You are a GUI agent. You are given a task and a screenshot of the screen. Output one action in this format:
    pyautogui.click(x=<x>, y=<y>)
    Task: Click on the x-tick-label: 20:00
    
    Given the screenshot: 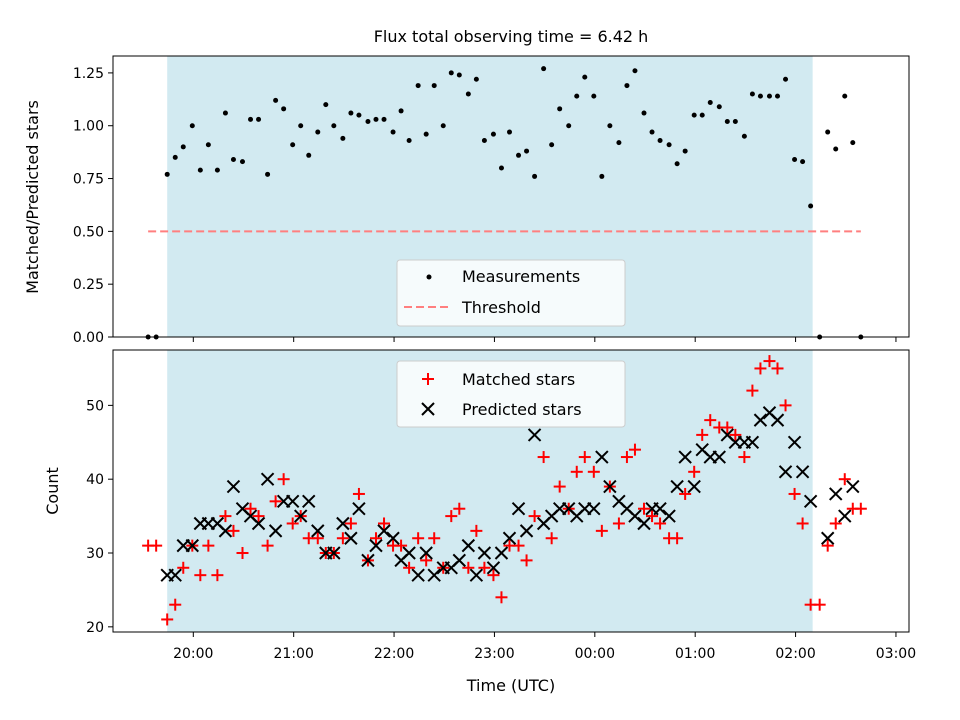 What is the action you would take?
    pyautogui.click(x=193, y=654)
    